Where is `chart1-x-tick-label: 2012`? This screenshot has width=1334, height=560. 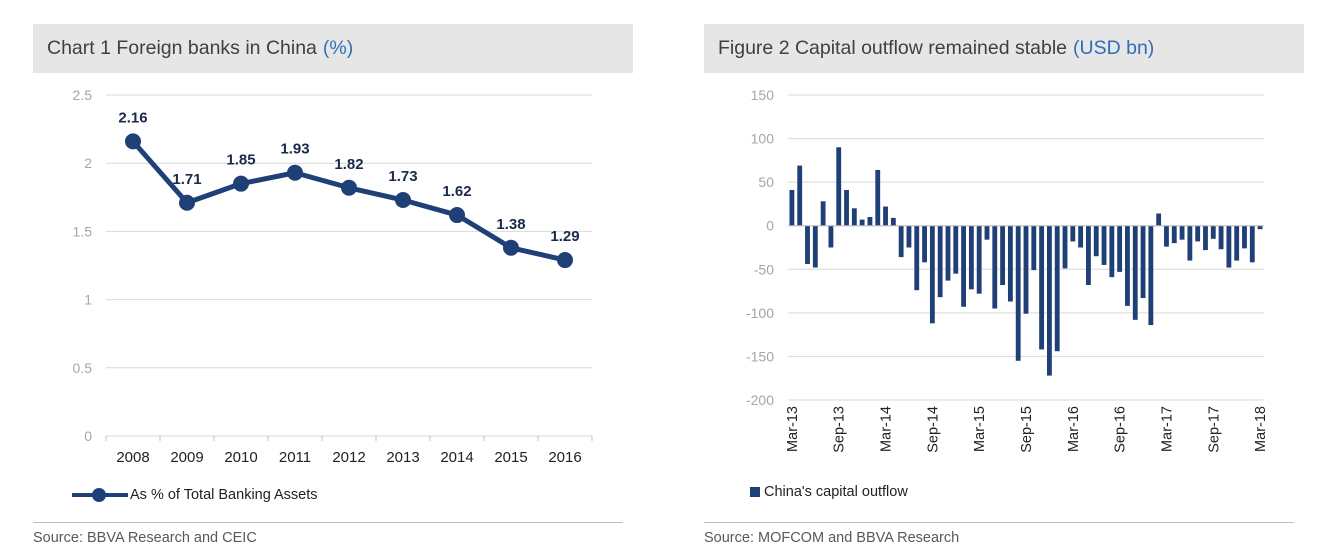 chart1-x-tick-label: 2012 is located at coordinates (348, 457).